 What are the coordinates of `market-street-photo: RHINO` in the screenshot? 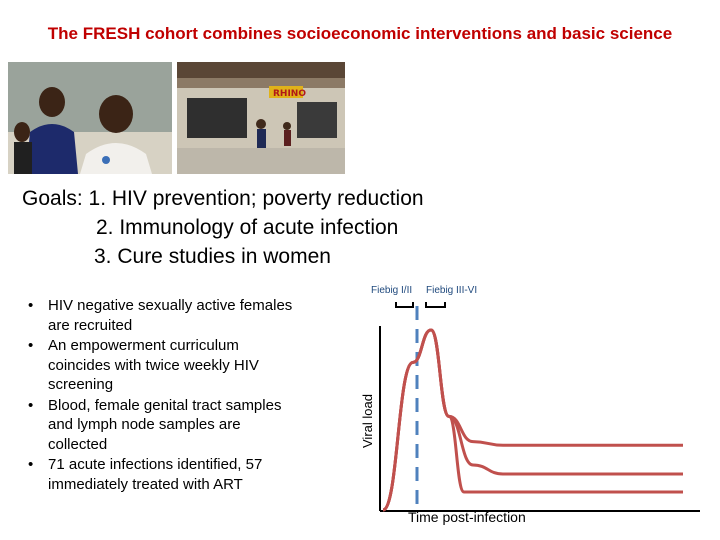 It's located at (261, 118).